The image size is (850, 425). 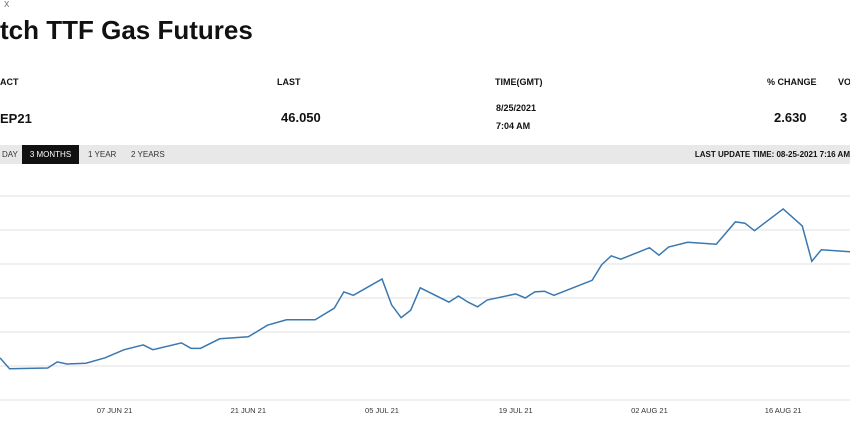 I want to click on page-title: tch TTF Gas Futures, so click(x=126, y=30).